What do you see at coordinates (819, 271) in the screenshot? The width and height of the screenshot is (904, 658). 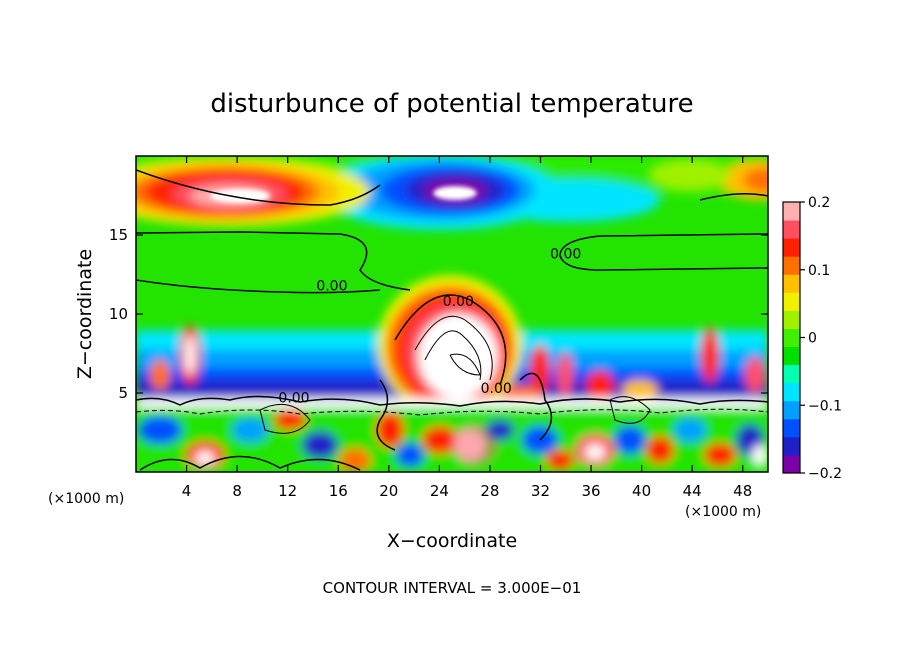 I see `colorbar-tick-label: 0.1` at bounding box center [819, 271].